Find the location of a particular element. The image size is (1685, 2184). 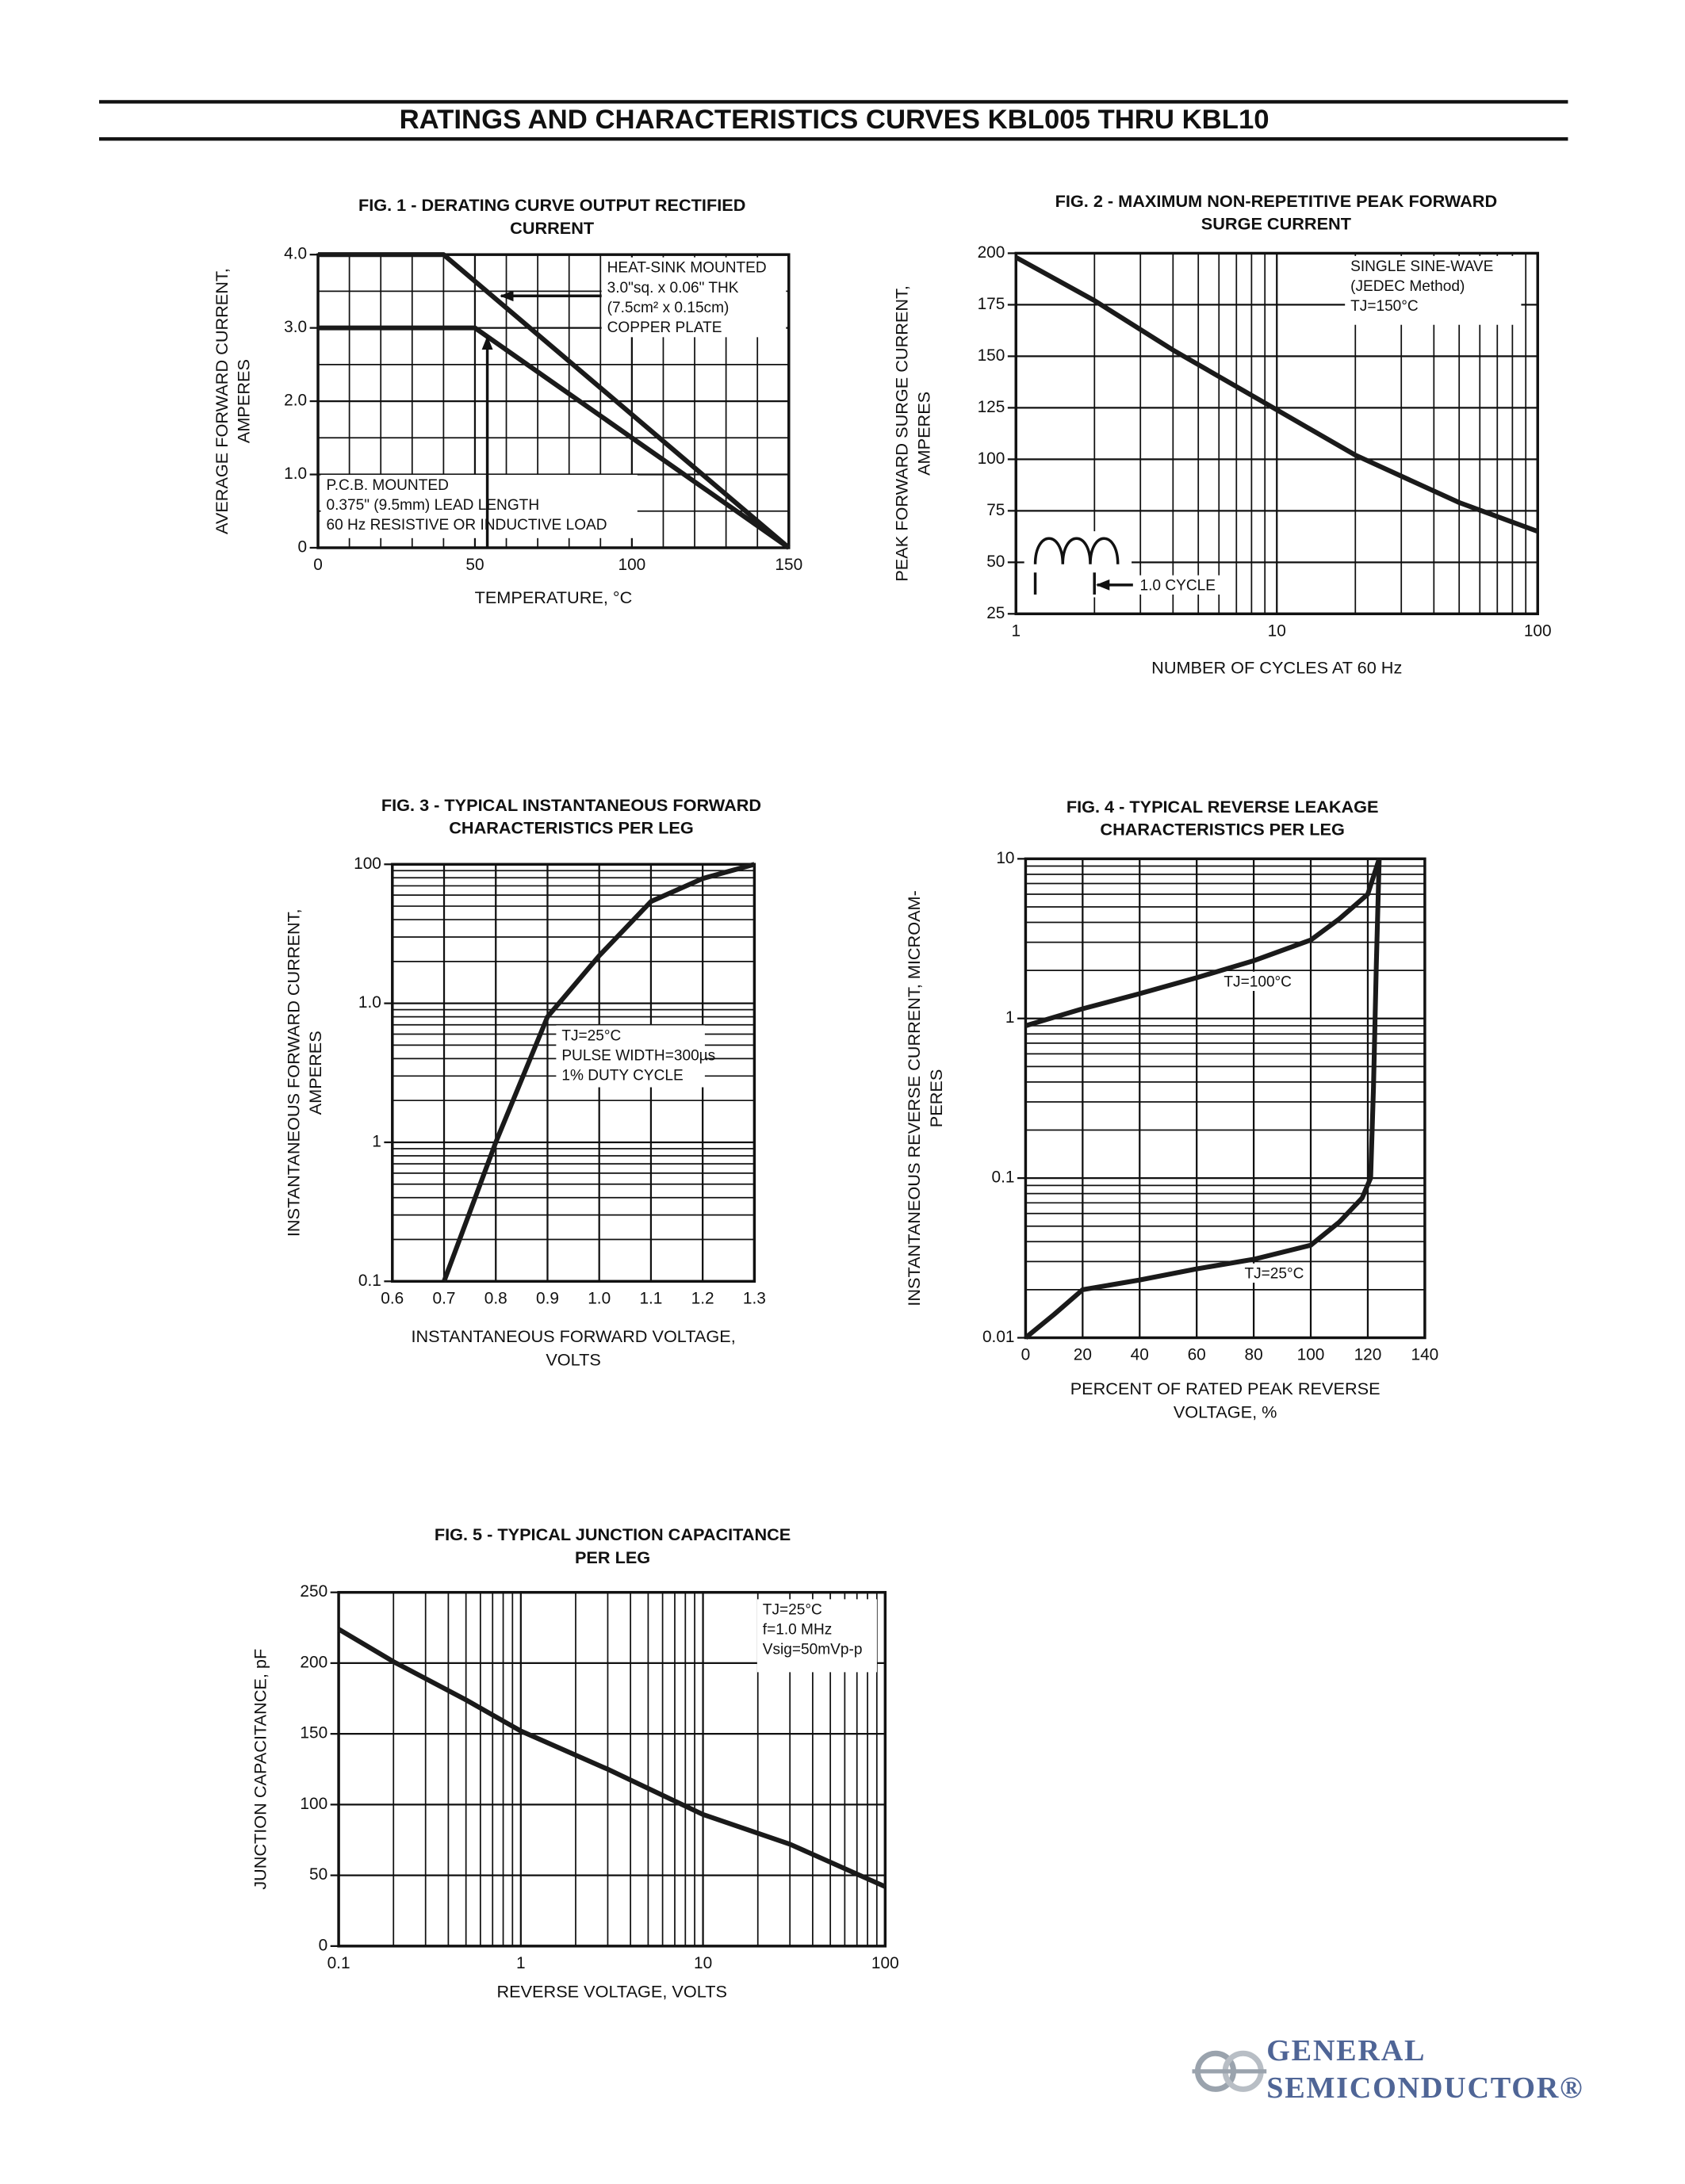

x-tick-label: 0.7 is located at coordinates (444, 1298).